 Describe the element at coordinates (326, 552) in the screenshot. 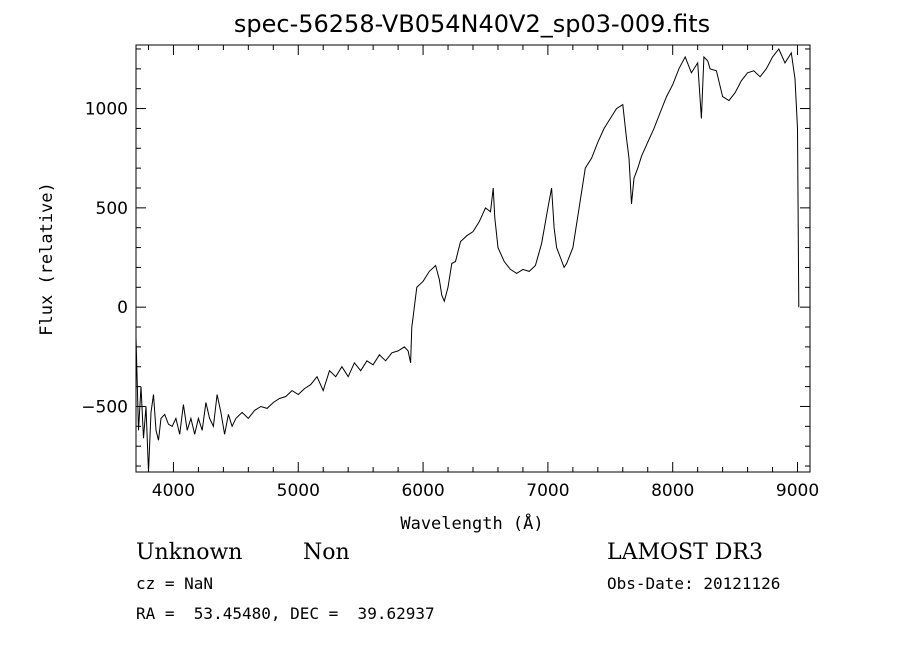

I see `object-subclass: Non` at that location.